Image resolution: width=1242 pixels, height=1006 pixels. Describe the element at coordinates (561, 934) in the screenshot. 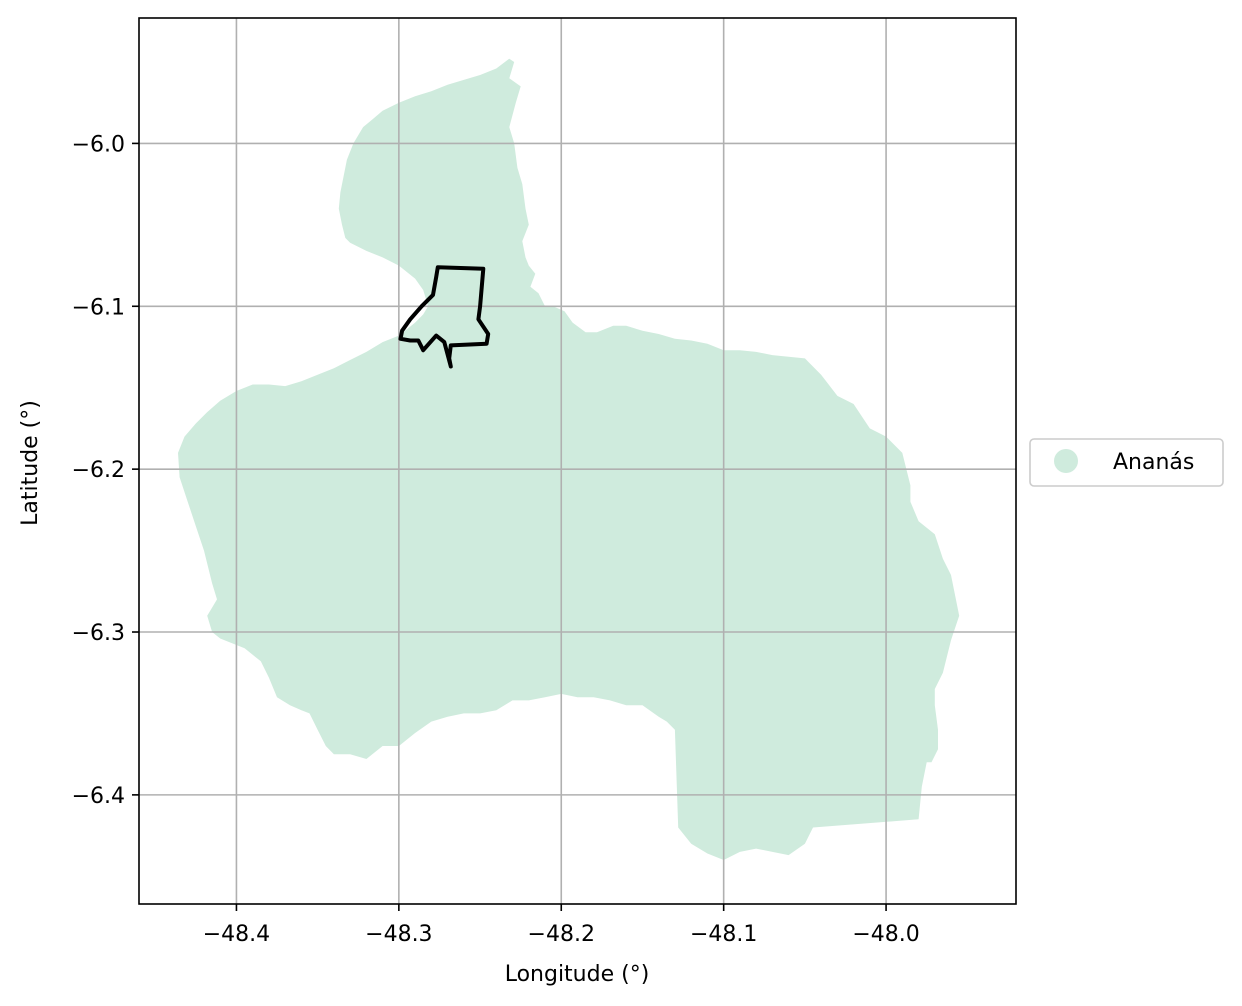

I see `x-tick-label: −48.2` at that location.